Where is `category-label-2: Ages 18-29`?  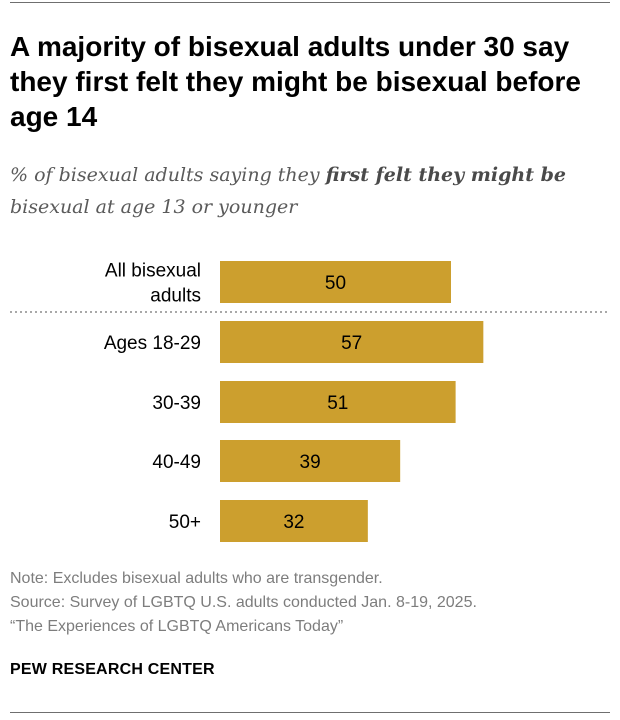
category-label-2: Ages 18-29 is located at coordinates (152, 343).